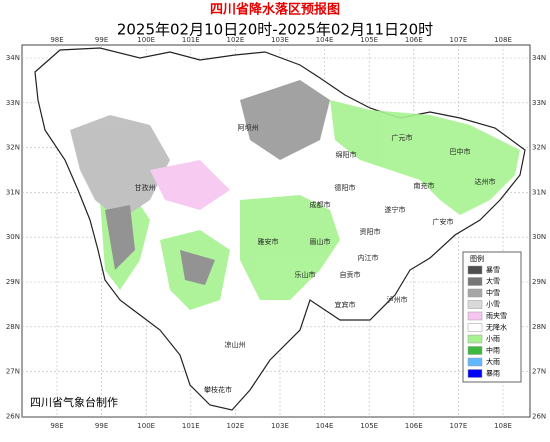 The width and height of the screenshot is (550, 442). Describe the element at coordinates (443, 221) in the screenshot. I see `city-label: 广安市` at that location.